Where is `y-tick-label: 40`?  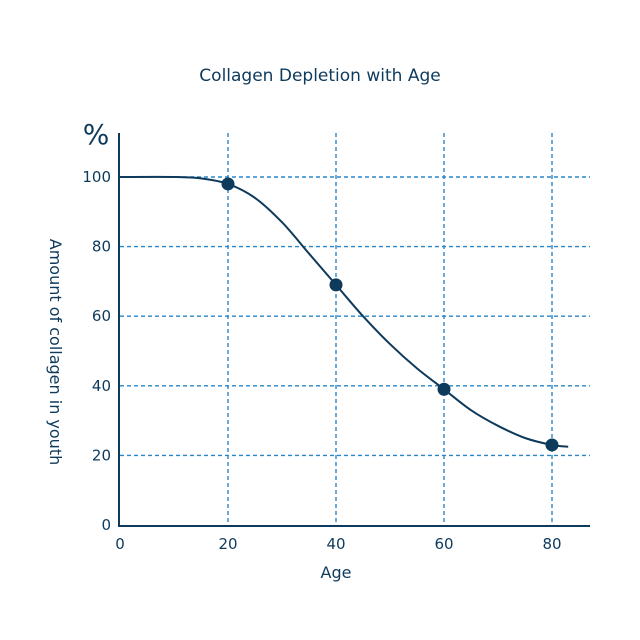
y-tick-label: 40 is located at coordinates (101, 386).